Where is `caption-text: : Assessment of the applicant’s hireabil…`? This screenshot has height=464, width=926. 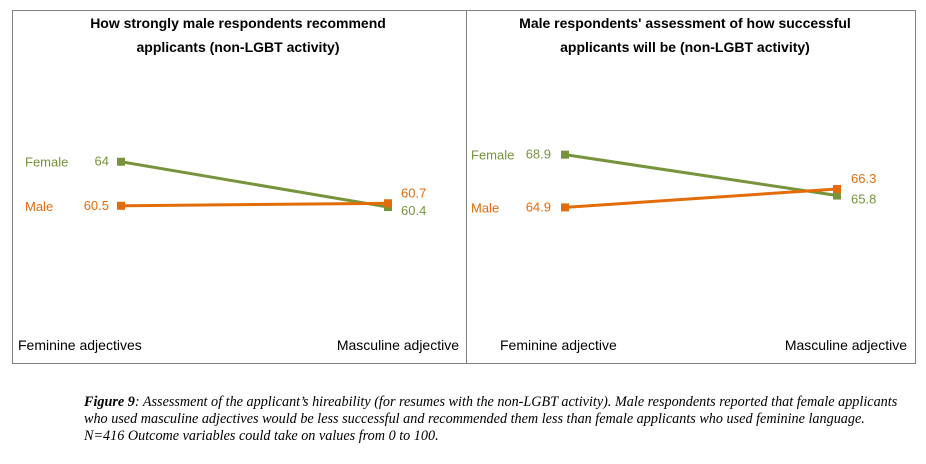
caption-text: : Assessment of the applicant’s hireabil… is located at coordinates (491, 419).